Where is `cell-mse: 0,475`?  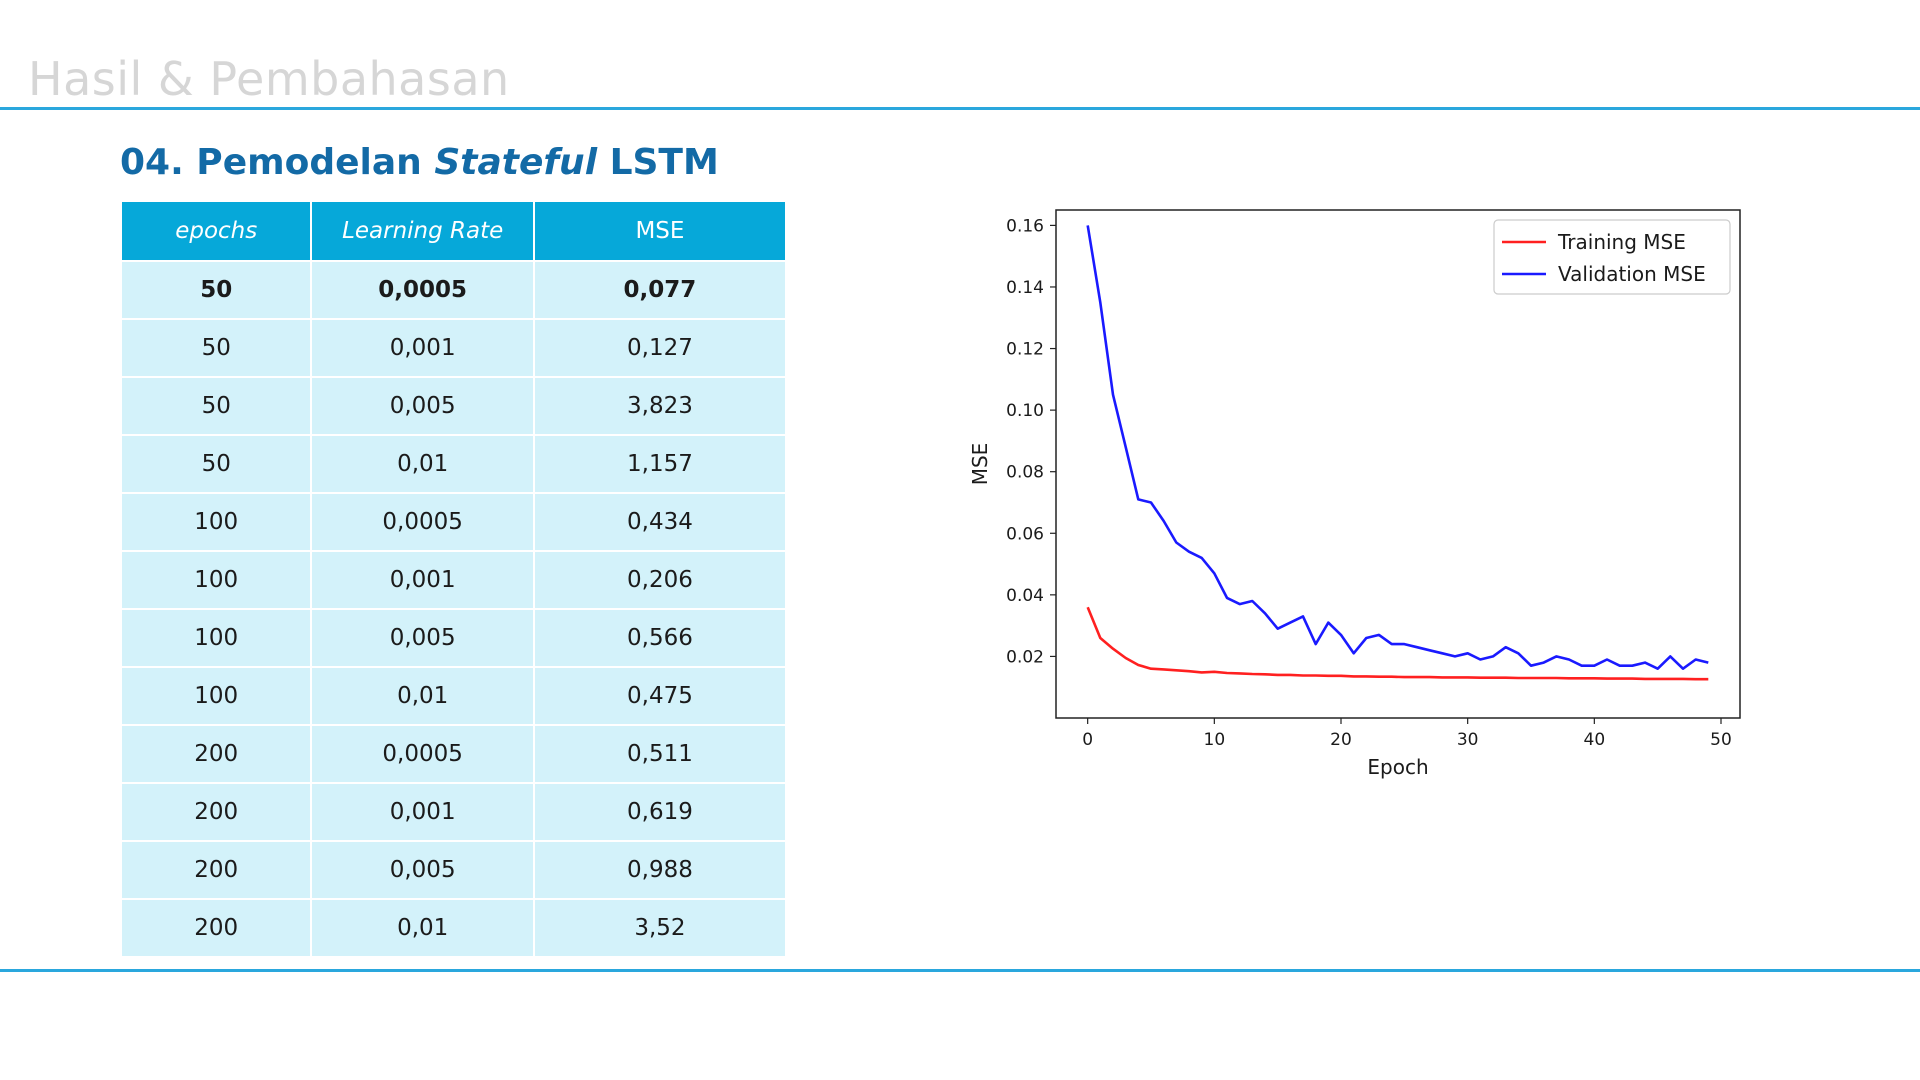
cell-mse: 0,475 is located at coordinates (660, 696).